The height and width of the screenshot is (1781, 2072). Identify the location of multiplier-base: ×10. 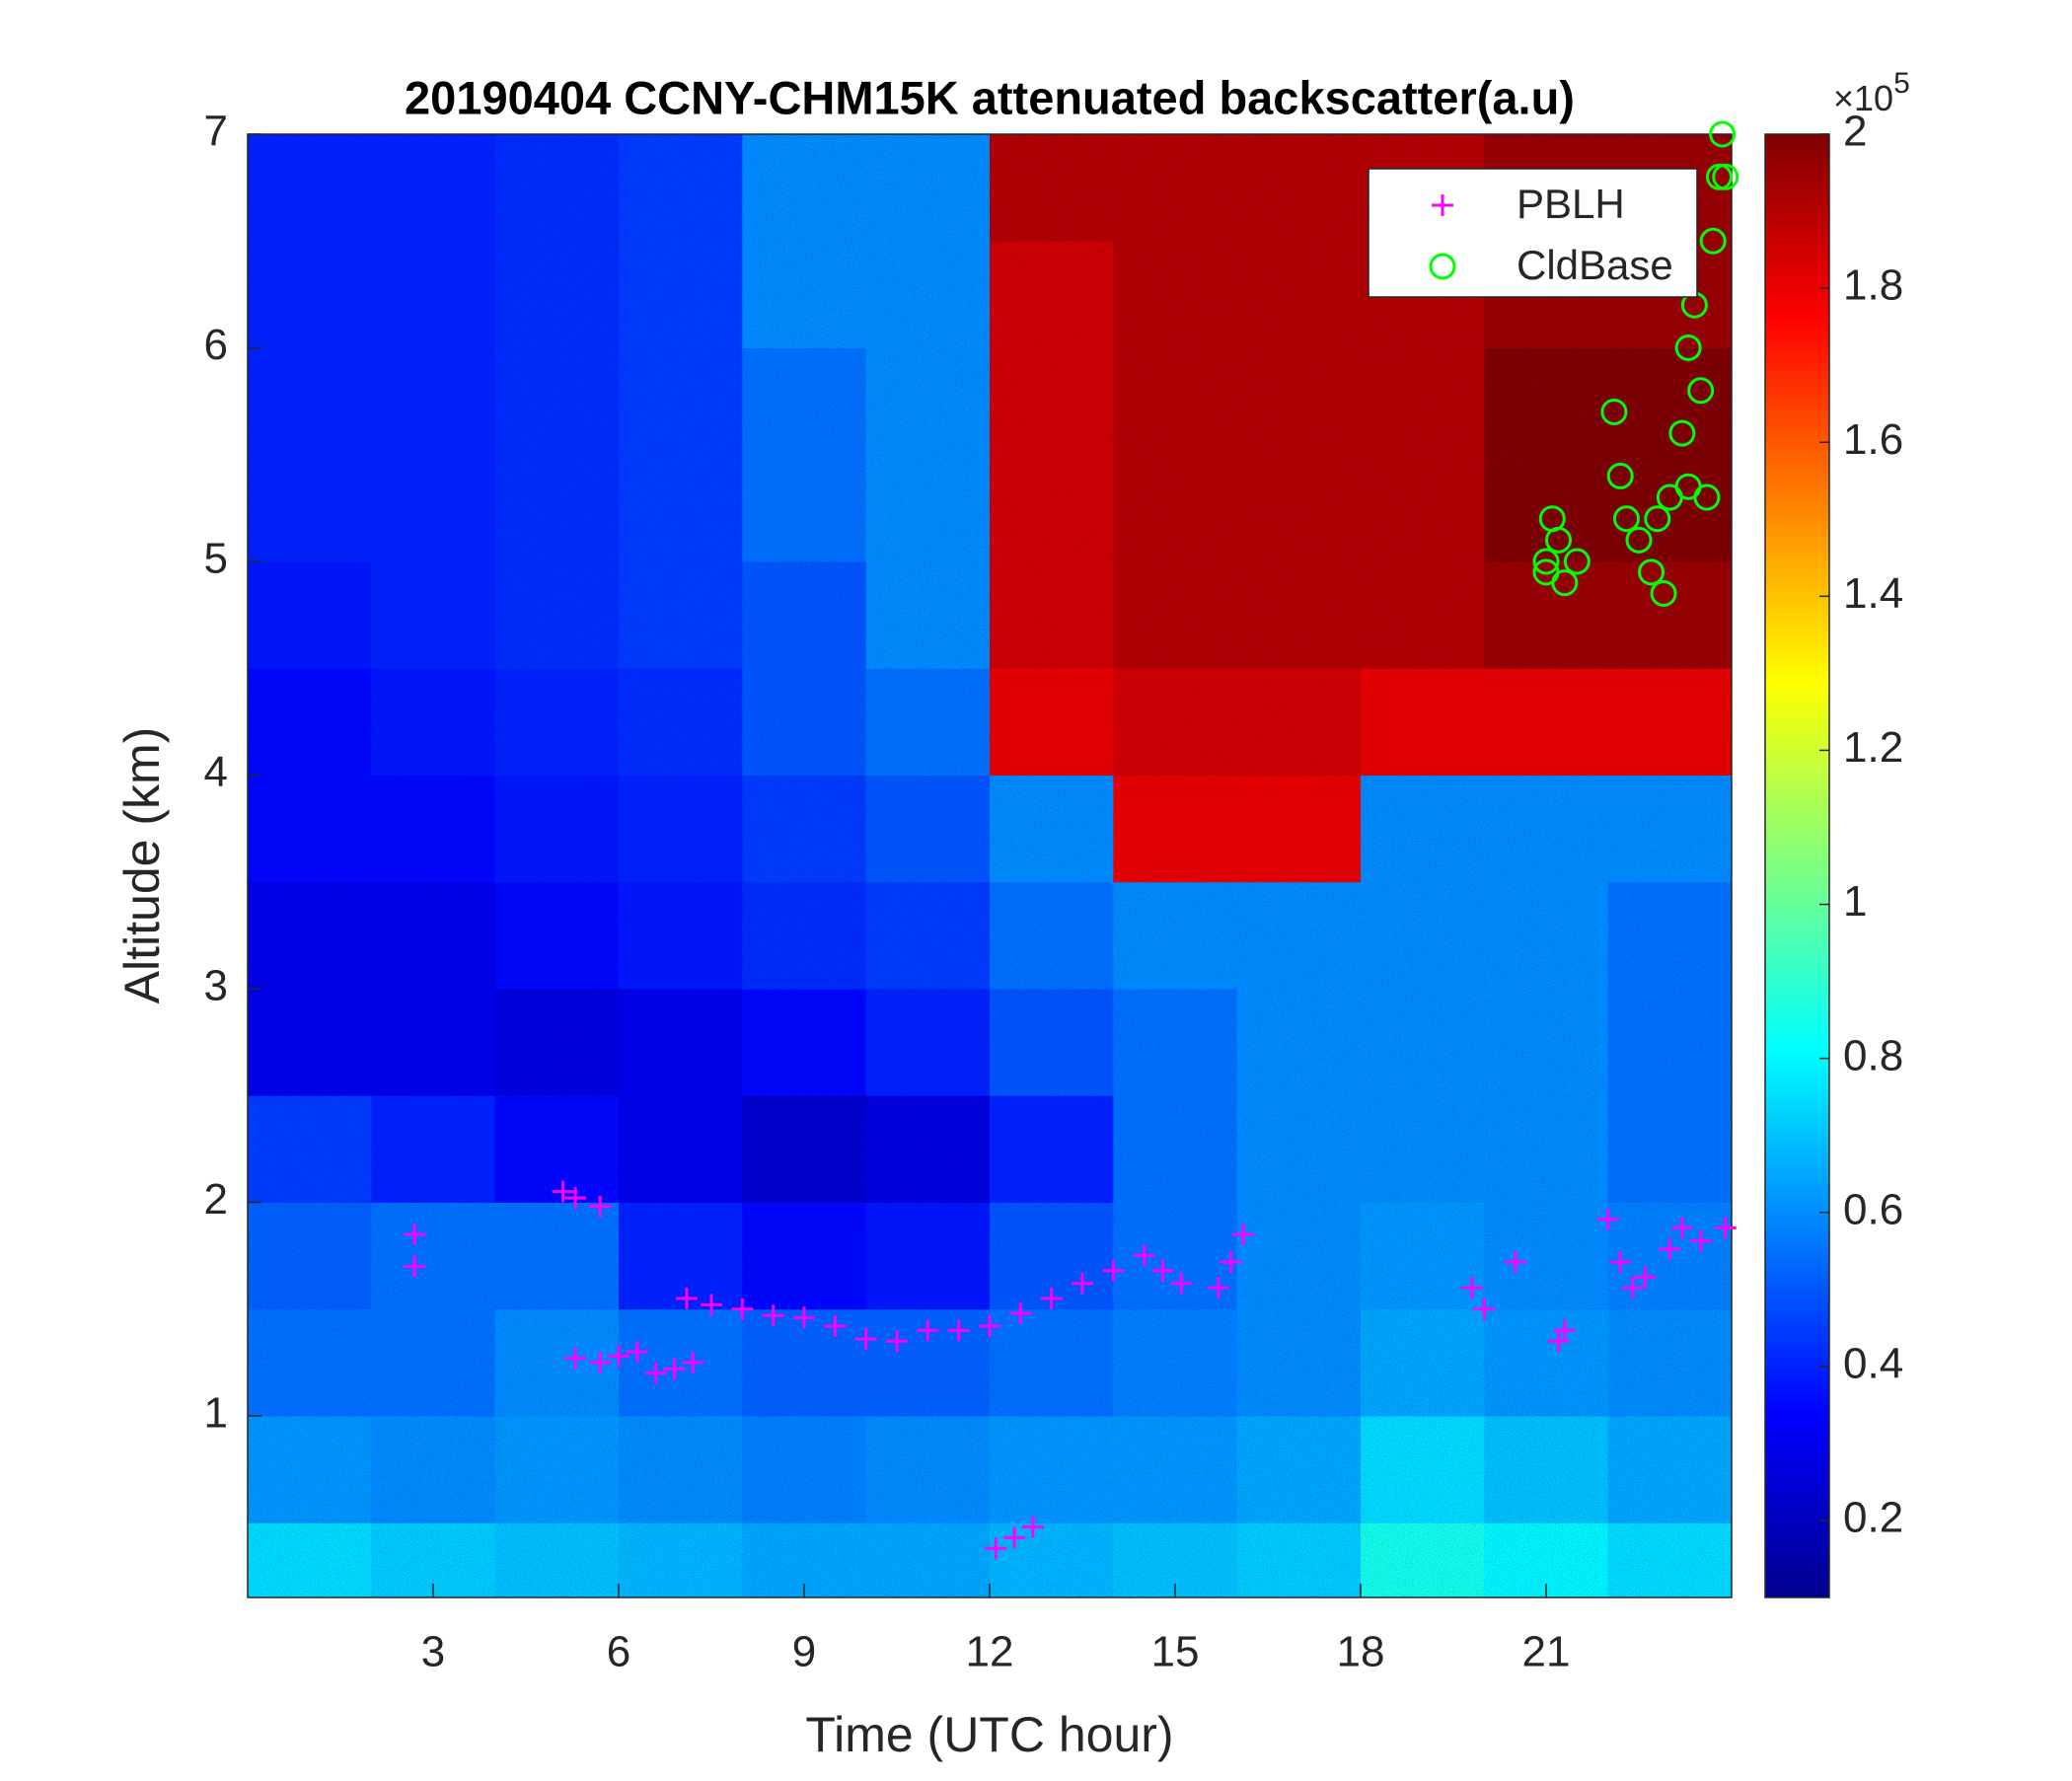
(1863, 98).